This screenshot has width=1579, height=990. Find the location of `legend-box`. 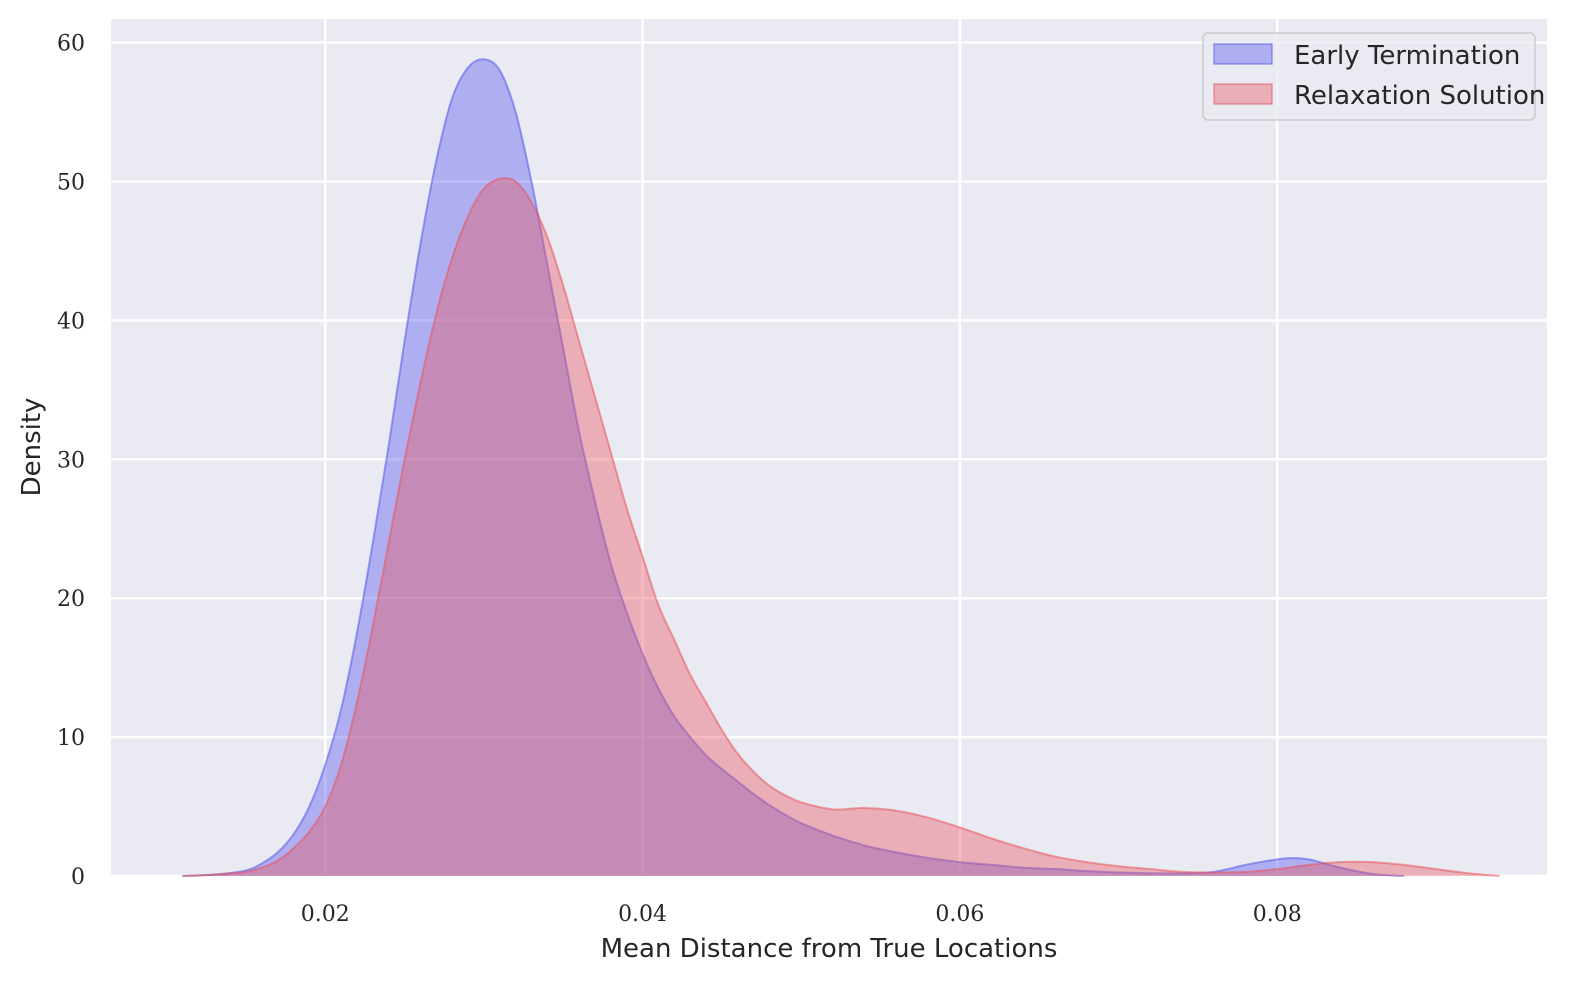

legend-box is located at coordinates (1369, 76).